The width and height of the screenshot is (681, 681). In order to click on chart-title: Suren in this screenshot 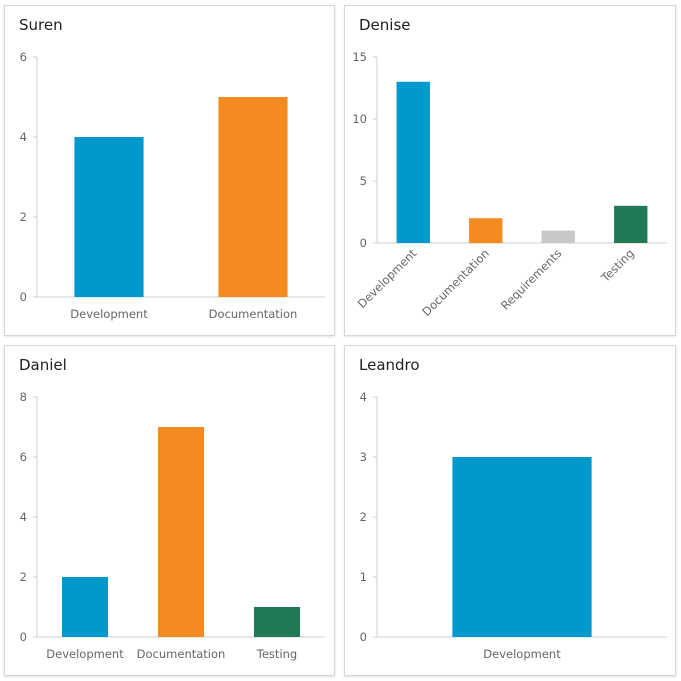, I will do `click(41, 25)`.